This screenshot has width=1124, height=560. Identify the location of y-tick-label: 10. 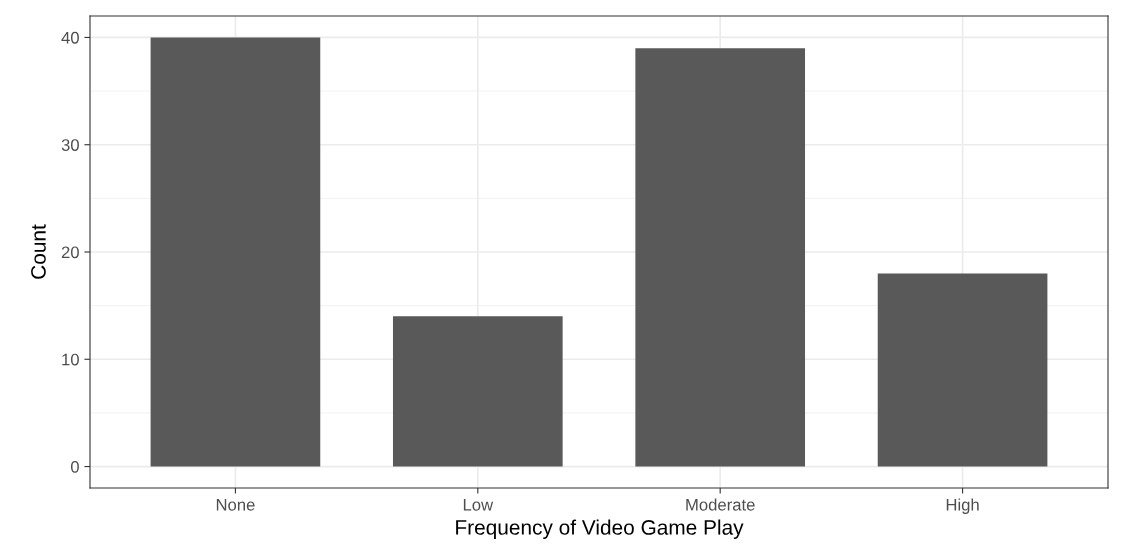
(70, 359).